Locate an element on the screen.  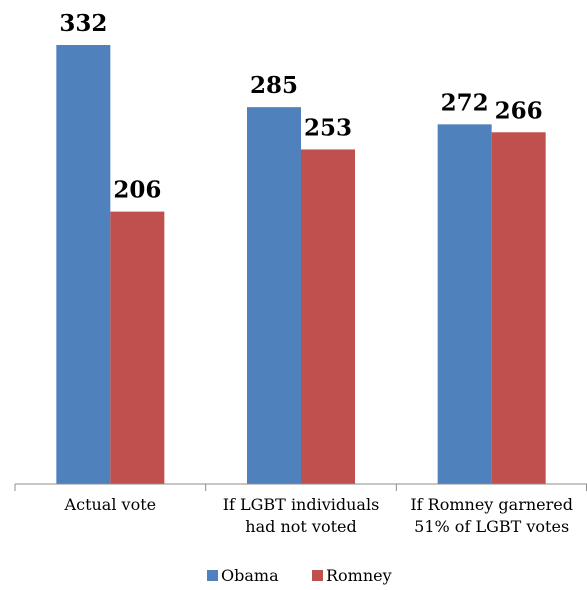
data-label-obama-2: 272 is located at coordinates (465, 102).